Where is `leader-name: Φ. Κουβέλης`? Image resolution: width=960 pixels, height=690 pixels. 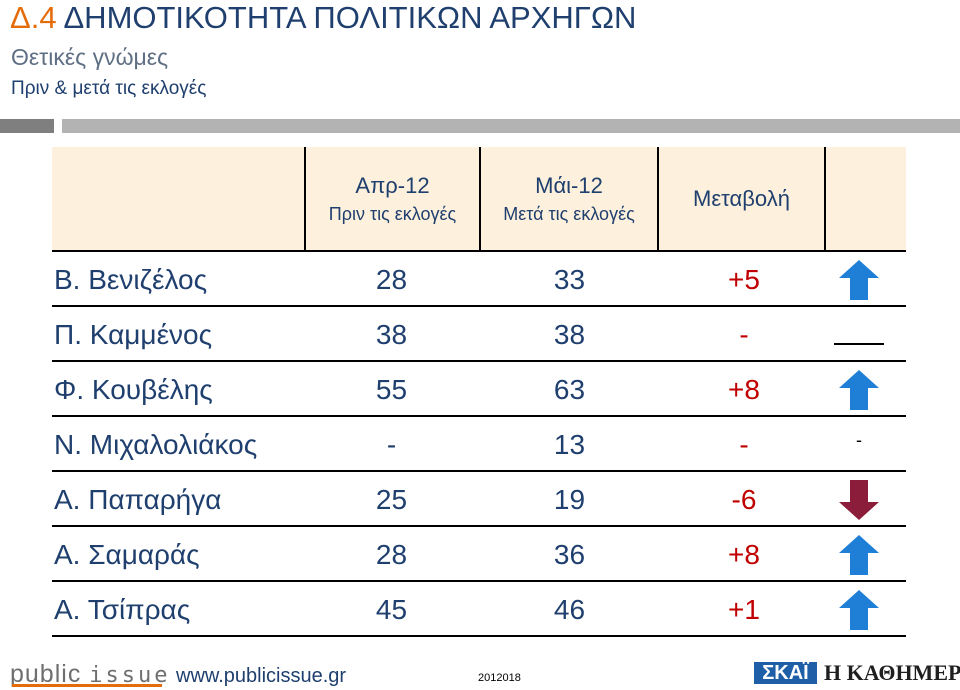 leader-name: Φ. Κουβέλης is located at coordinates (133, 389).